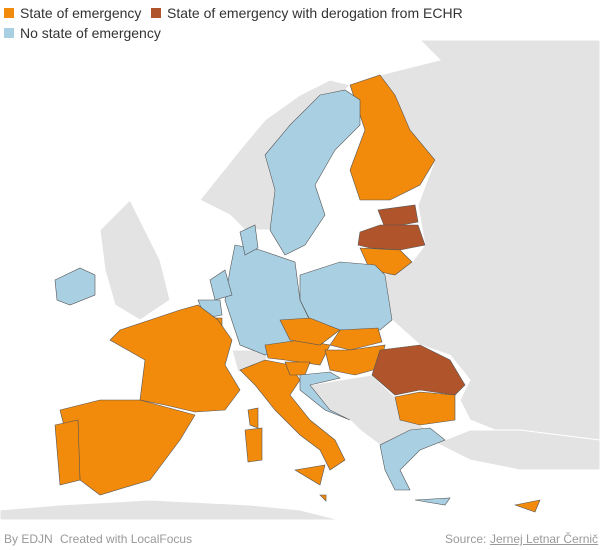 Image resolution: width=600 pixels, height=550 pixels. I want to click on legend-item: No state of emergency, so click(82, 33).